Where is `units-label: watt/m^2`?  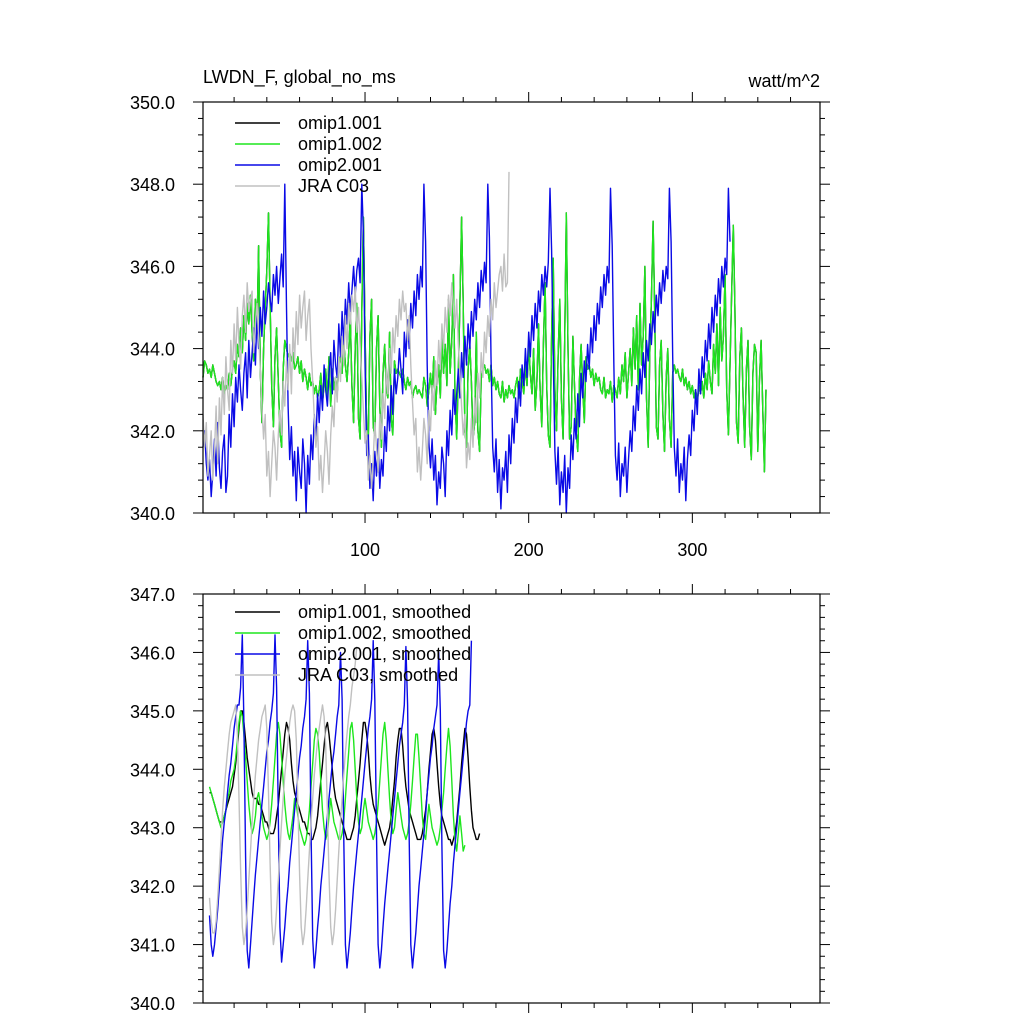 units-label: watt/m^2 is located at coordinates (784, 81).